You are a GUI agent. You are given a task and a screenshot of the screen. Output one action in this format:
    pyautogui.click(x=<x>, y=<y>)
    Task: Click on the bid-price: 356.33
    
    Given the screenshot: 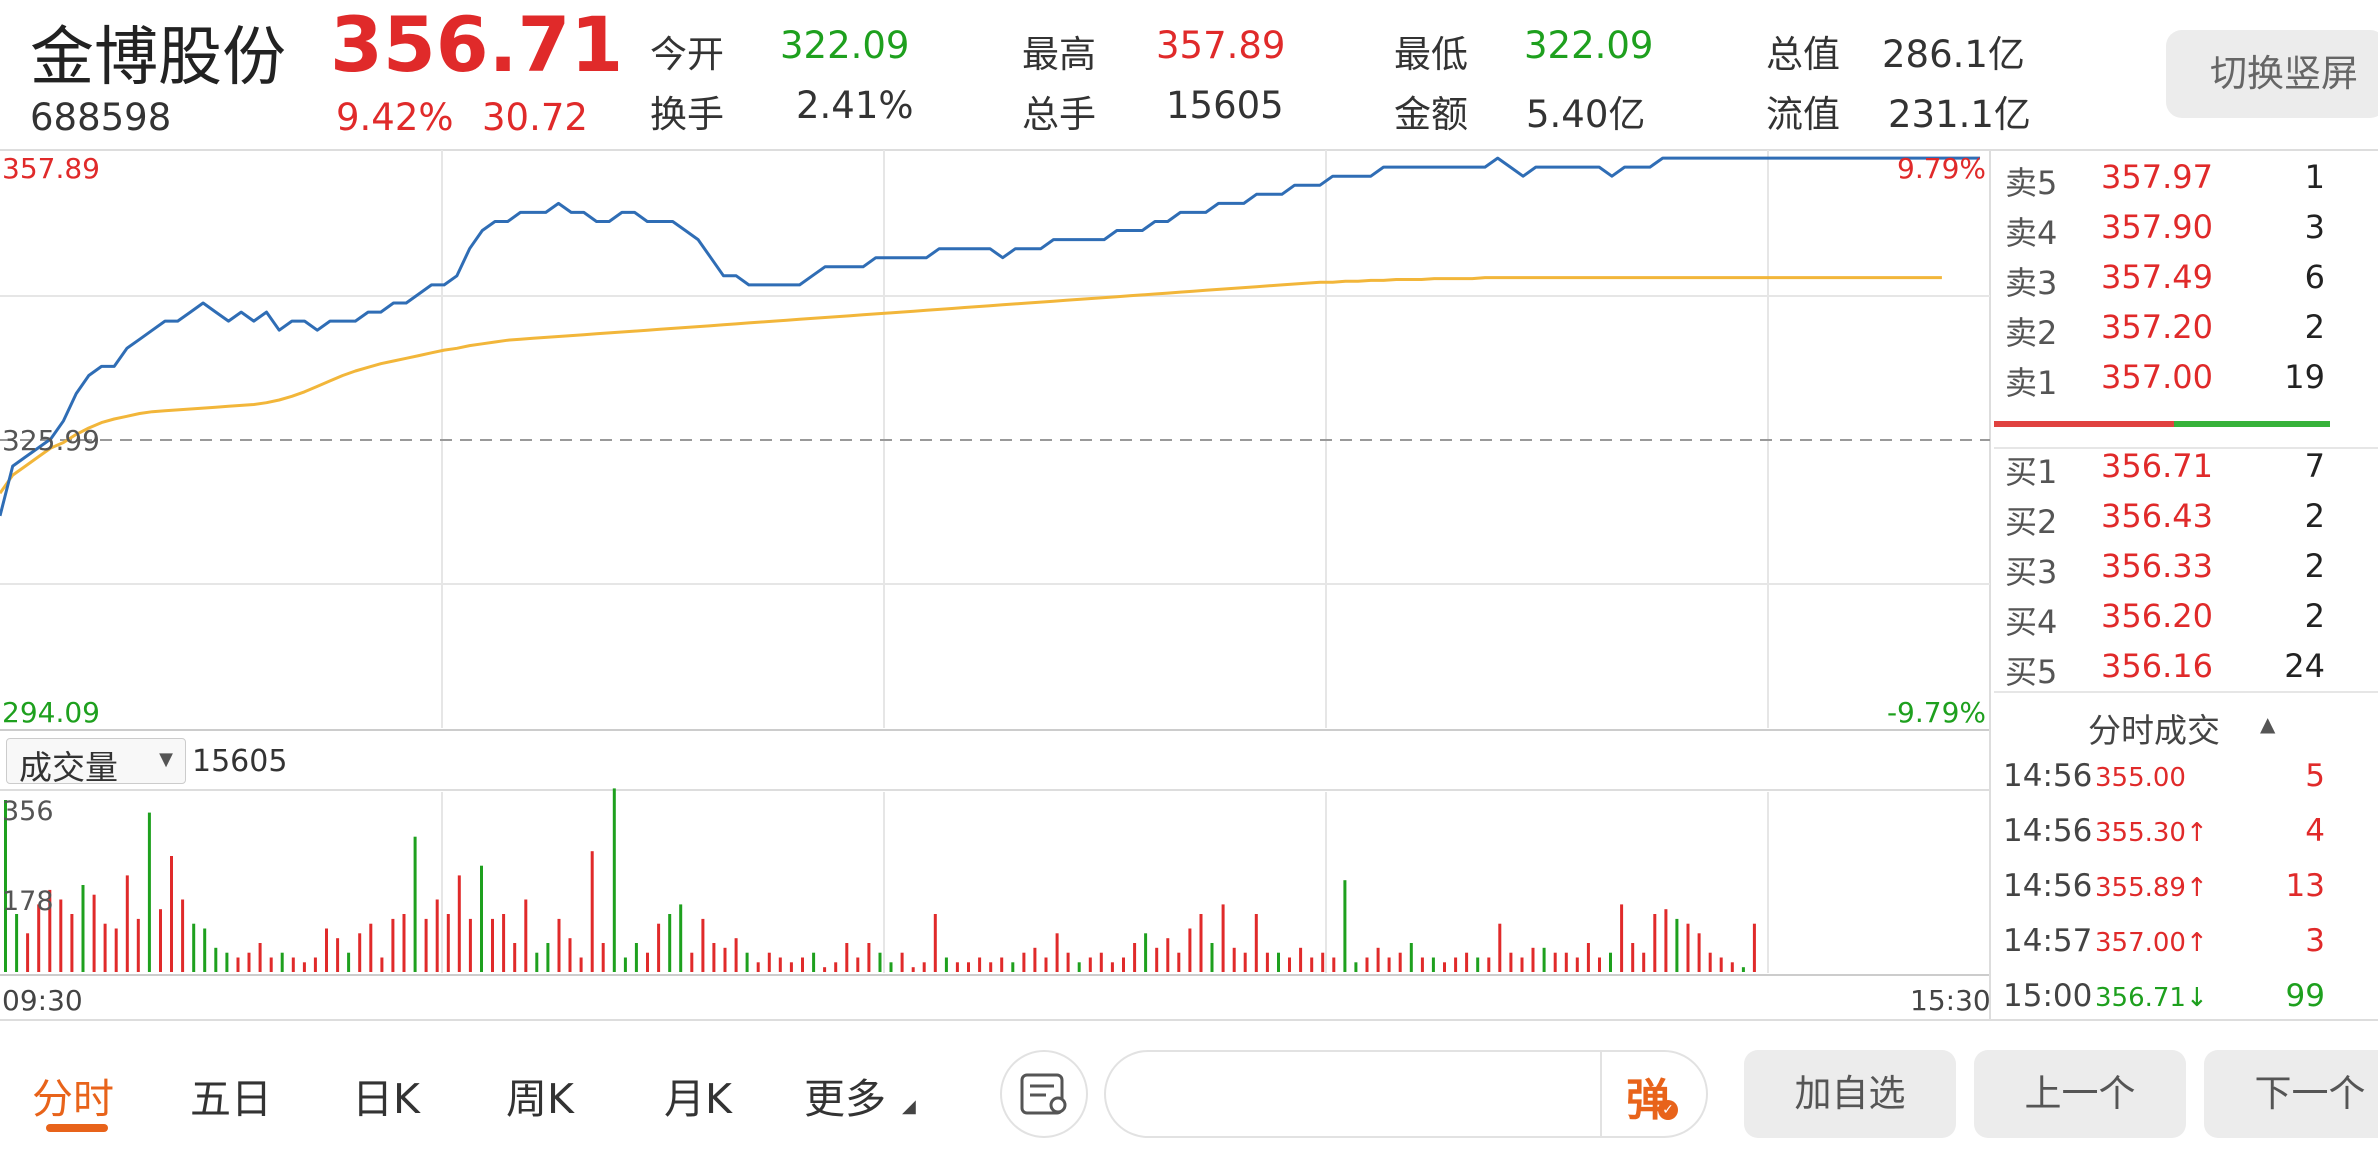 What is the action you would take?
    pyautogui.click(x=2157, y=566)
    